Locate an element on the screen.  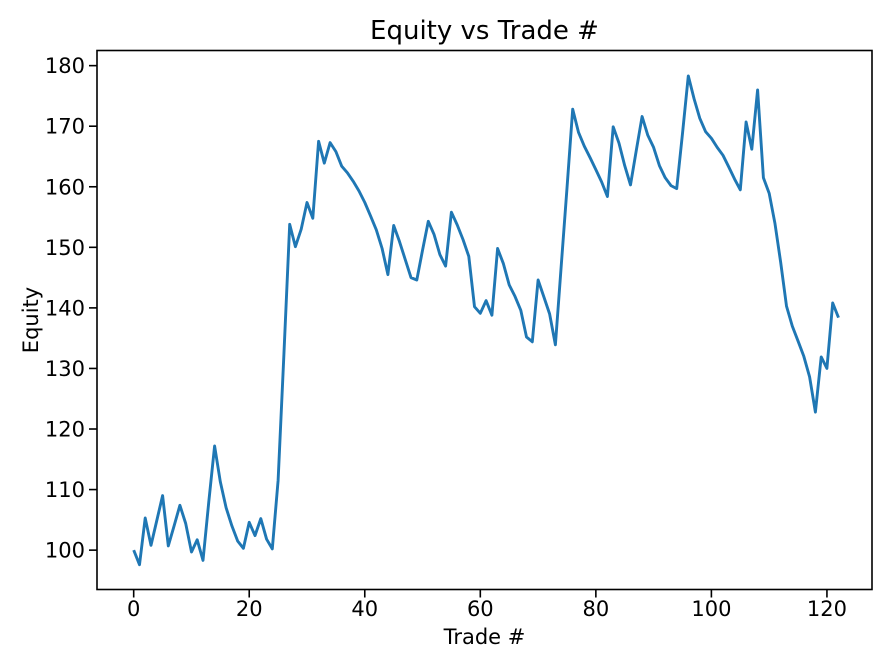
x-axis-label: Trade # is located at coordinates (484, 637).